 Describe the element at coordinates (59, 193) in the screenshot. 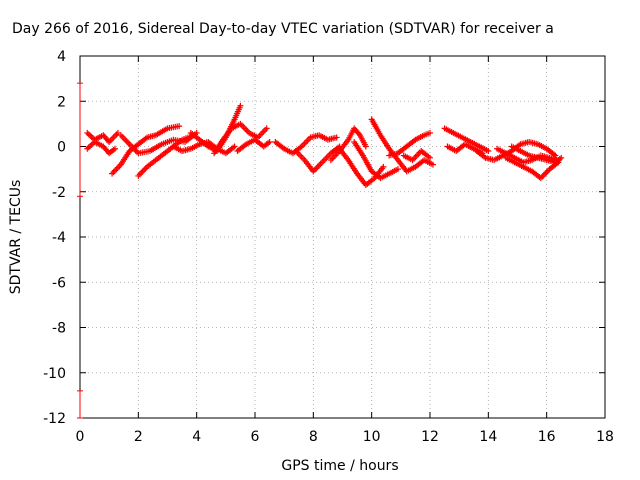

I see `y-tick-label: -2` at that location.